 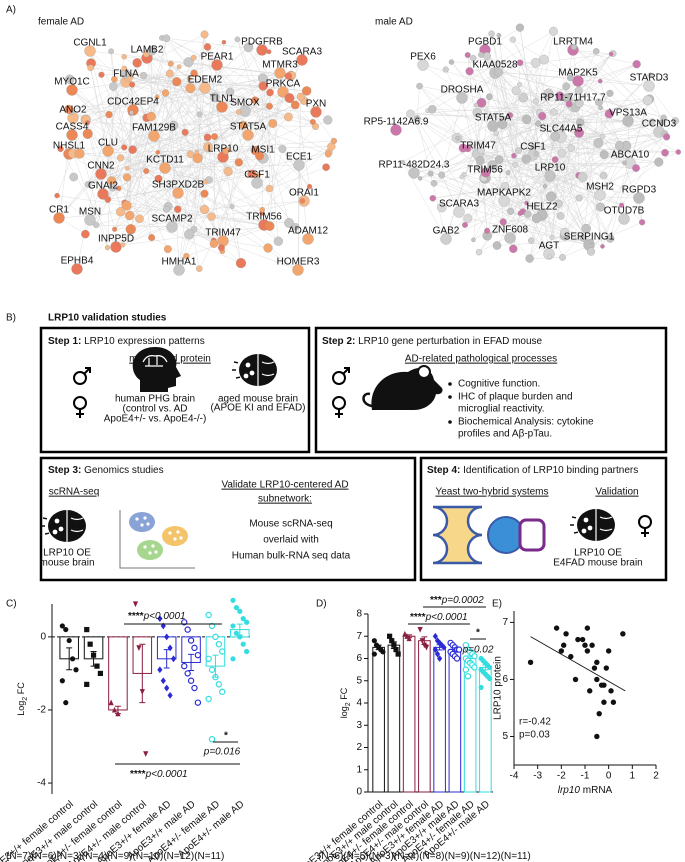 What do you see at coordinates (205, 80) in the screenshot?
I see `gene-label: EDEM2` at bounding box center [205, 80].